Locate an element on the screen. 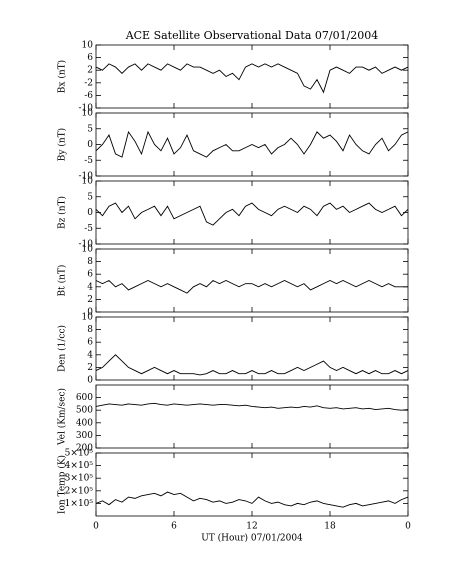 The width and height of the screenshot is (453, 566). x-tick-label: 12 is located at coordinates (251, 527).